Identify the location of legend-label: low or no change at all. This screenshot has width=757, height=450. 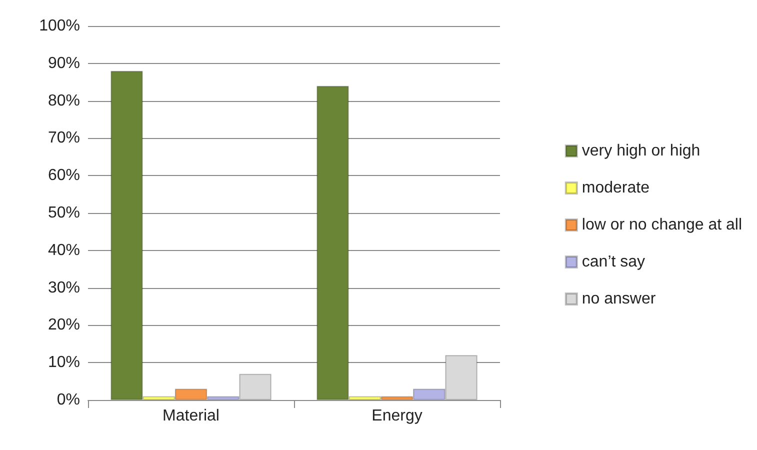
(662, 225).